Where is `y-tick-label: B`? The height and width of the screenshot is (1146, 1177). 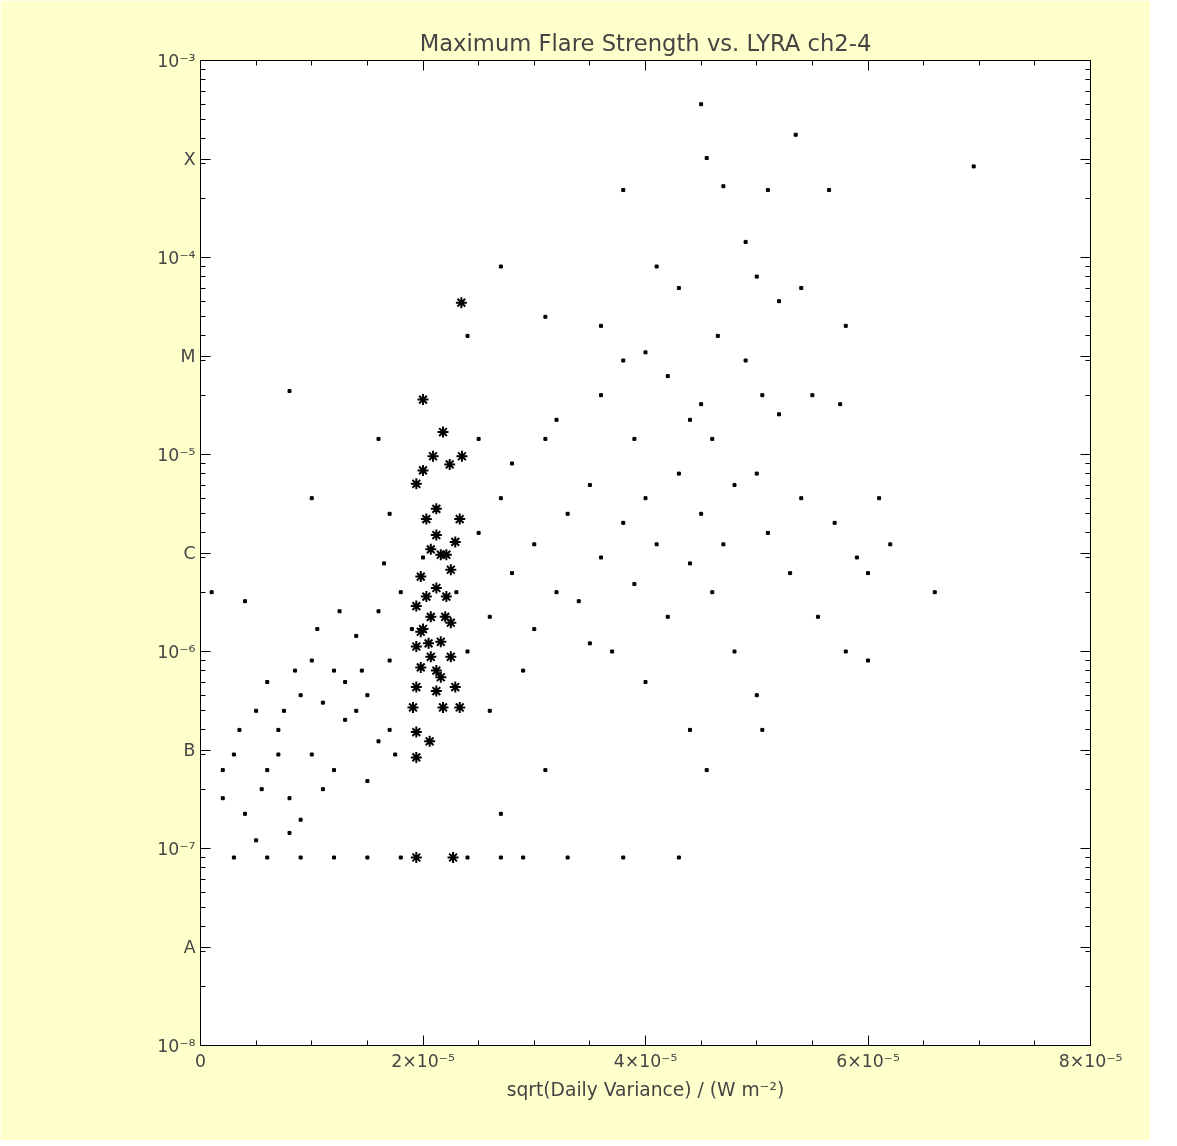 y-tick-label: B is located at coordinates (189, 750).